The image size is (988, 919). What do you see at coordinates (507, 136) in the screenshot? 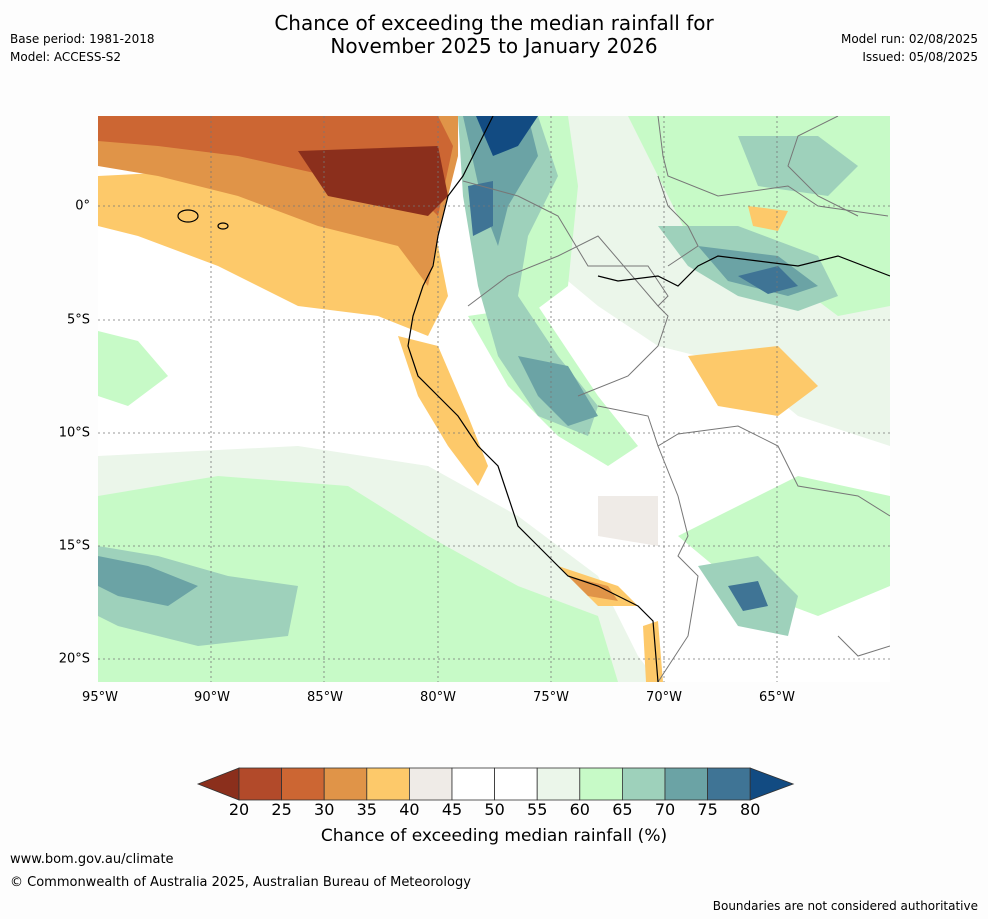
I see `region-deep-blue-north` at bounding box center [507, 136].